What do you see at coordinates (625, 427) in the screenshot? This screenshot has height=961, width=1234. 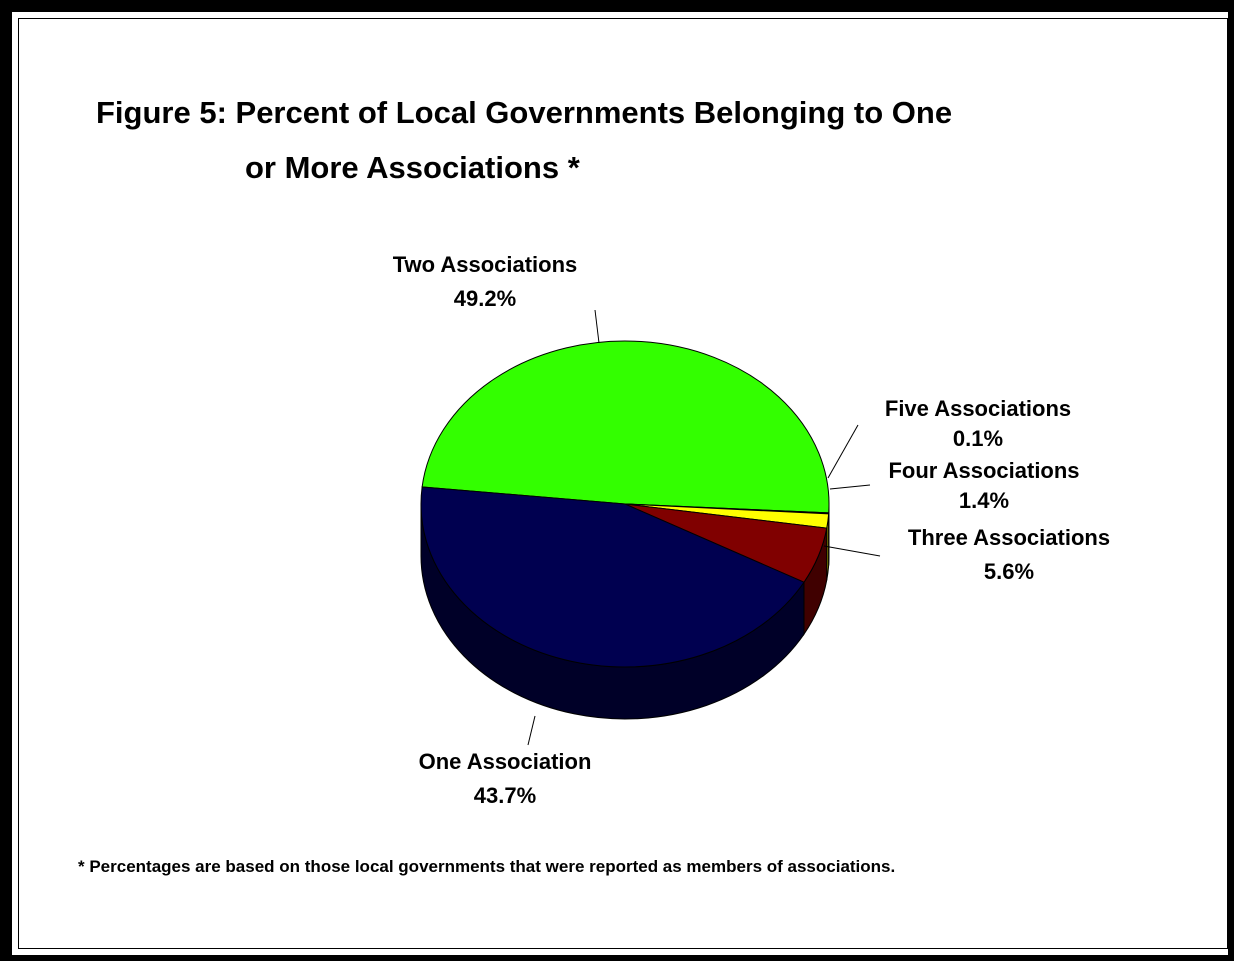 I see `slice-two-associations` at bounding box center [625, 427].